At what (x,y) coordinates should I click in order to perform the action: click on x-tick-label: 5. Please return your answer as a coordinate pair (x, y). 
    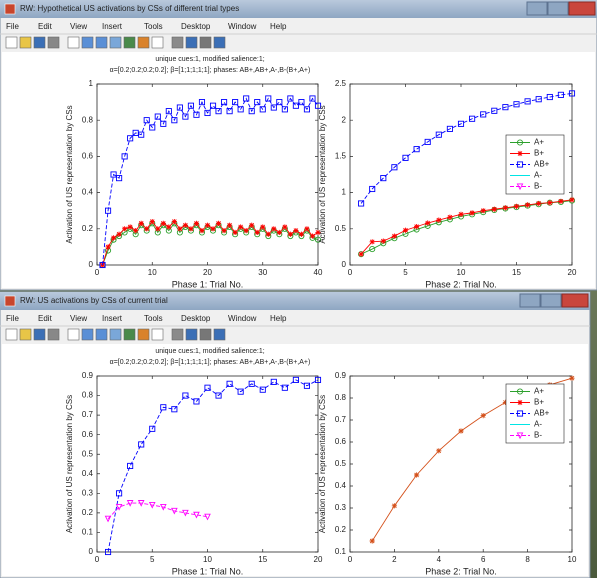
    Looking at the image, I should click on (405, 272).